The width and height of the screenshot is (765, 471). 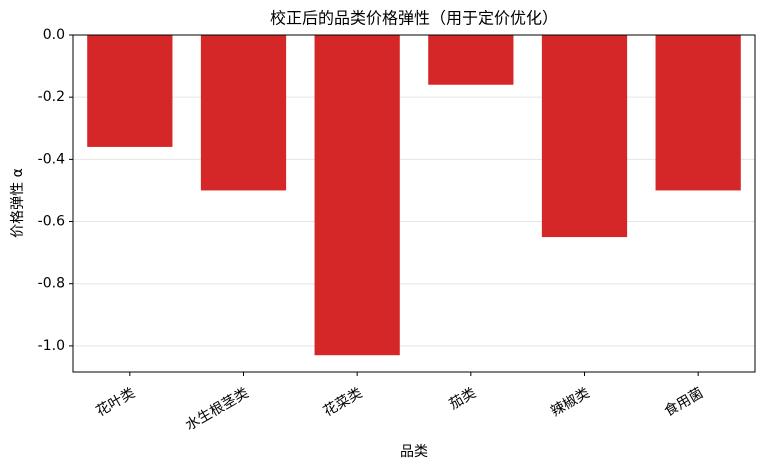 What do you see at coordinates (51, 346) in the screenshot?
I see `y-tick-label: -1.0` at bounding box center [51, 346].